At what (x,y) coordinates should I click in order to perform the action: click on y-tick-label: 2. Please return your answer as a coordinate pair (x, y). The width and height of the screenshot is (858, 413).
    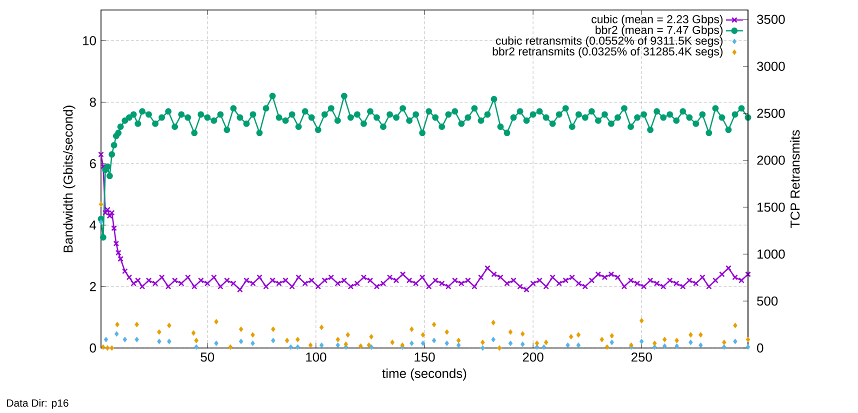
    Looking at the image, I should click on (93, 287).